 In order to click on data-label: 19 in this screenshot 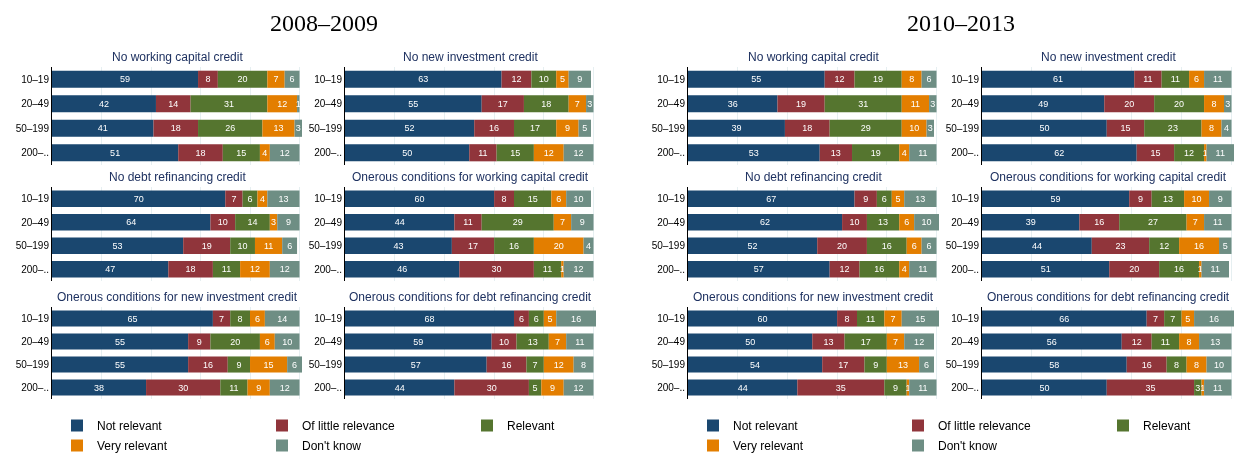, I will do `click(801, 103)`.